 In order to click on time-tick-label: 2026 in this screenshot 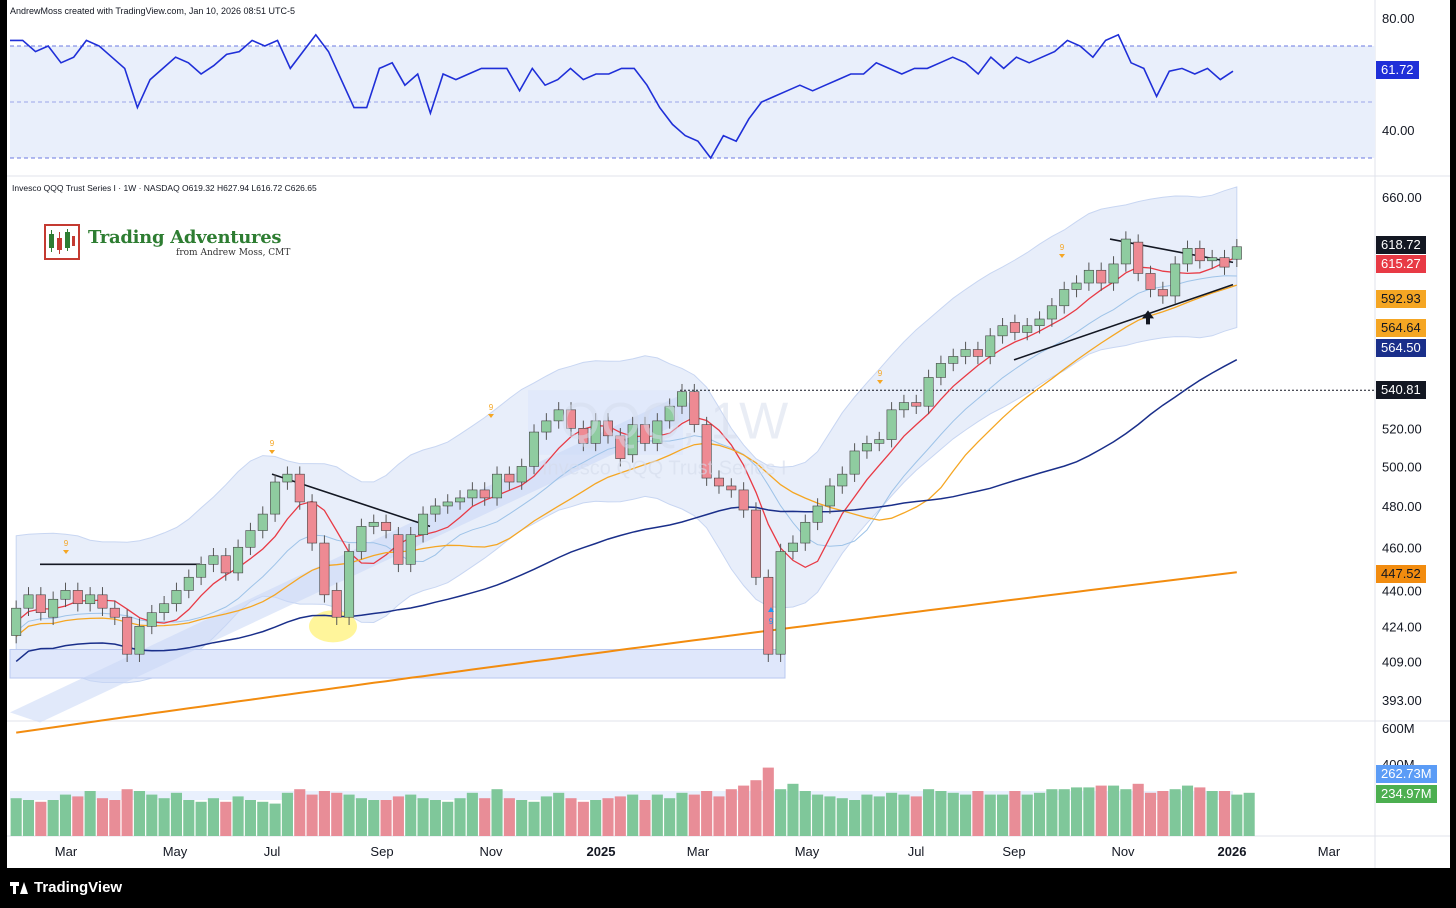, I will do `click(1232, 851)`.